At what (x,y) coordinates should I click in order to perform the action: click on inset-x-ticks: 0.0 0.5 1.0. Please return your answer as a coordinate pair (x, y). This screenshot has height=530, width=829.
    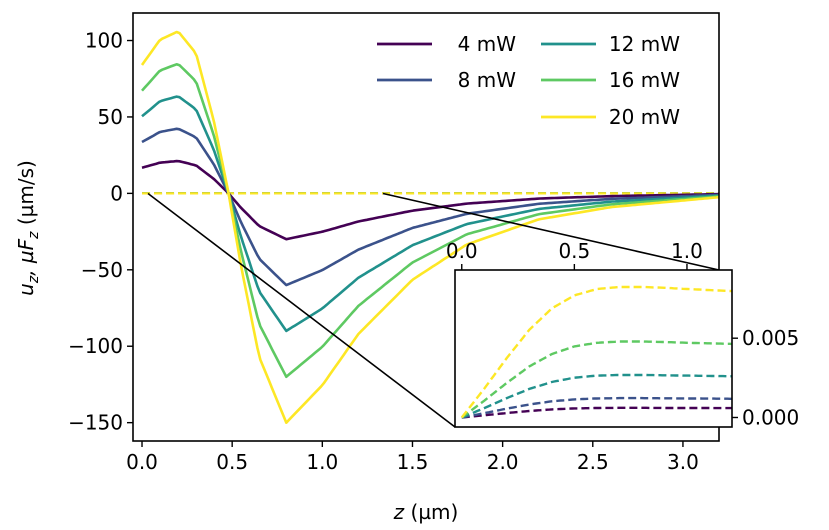
    Looking at the image, I should click on (574, 254).